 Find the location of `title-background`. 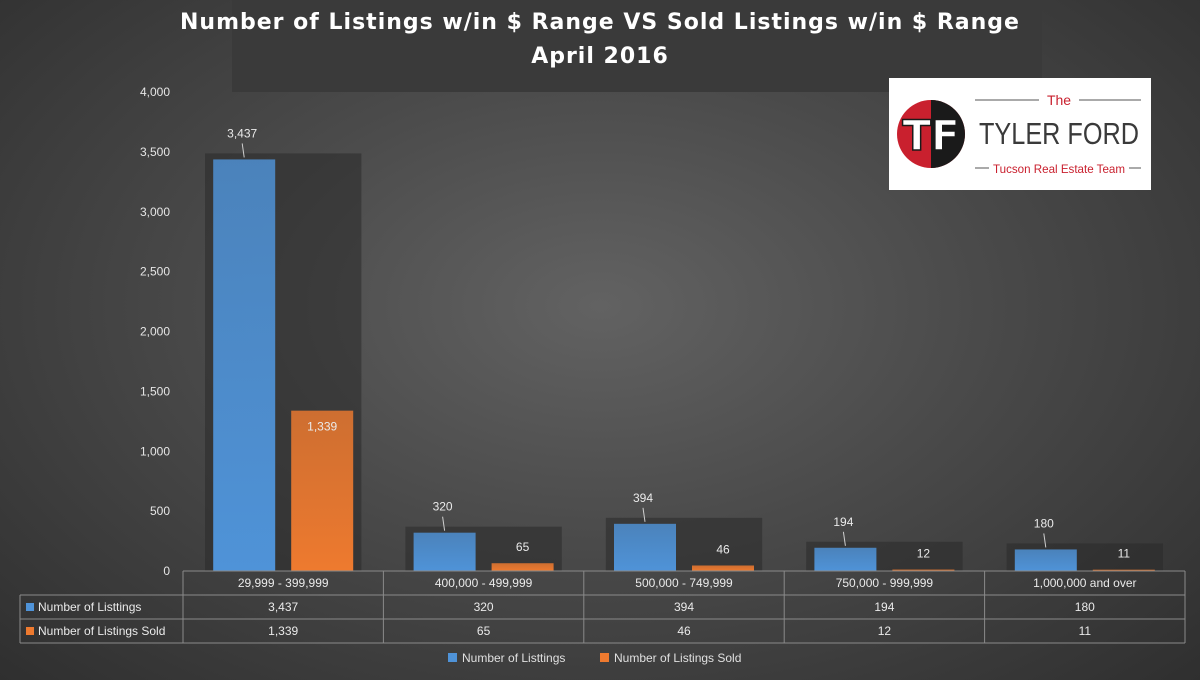

title-background is located at coordinates (637, 46).